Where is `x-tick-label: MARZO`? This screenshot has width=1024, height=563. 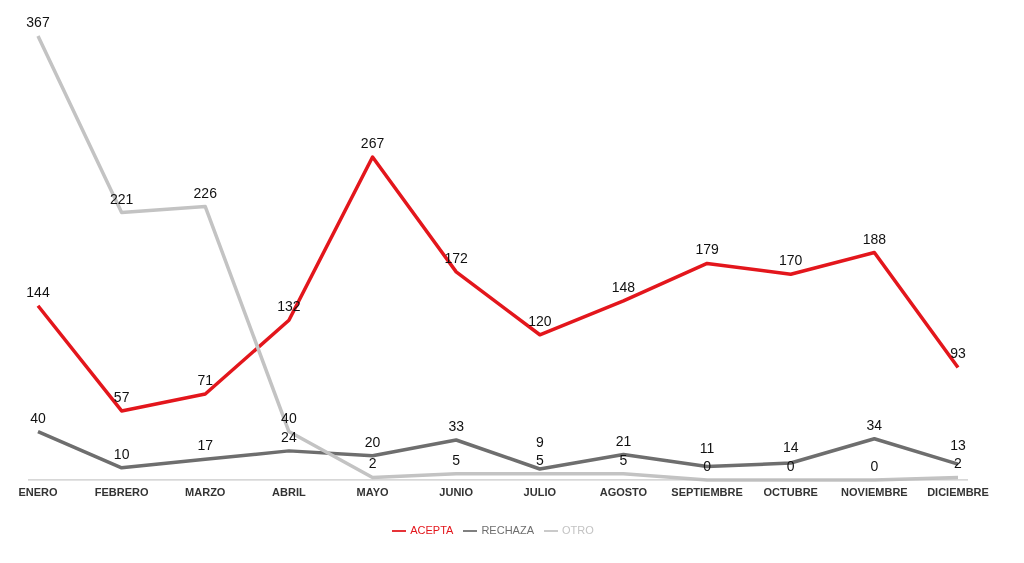 x-tick-label: MARZO is located at coordinates (205, 491).